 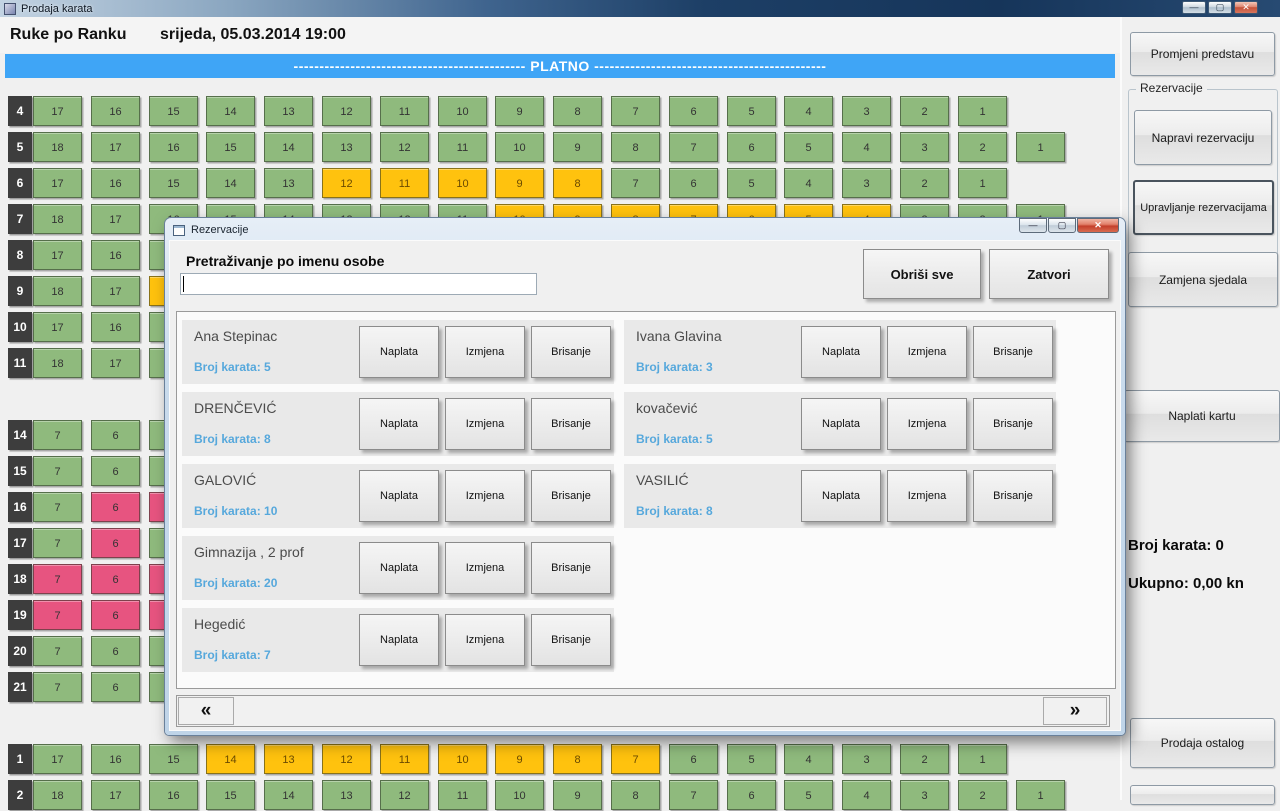 What do you see at coordinates (1062, 225) in the screenshot?
I see `dialog-maximize-icon: ▢` at bounding box center [1062, 225].